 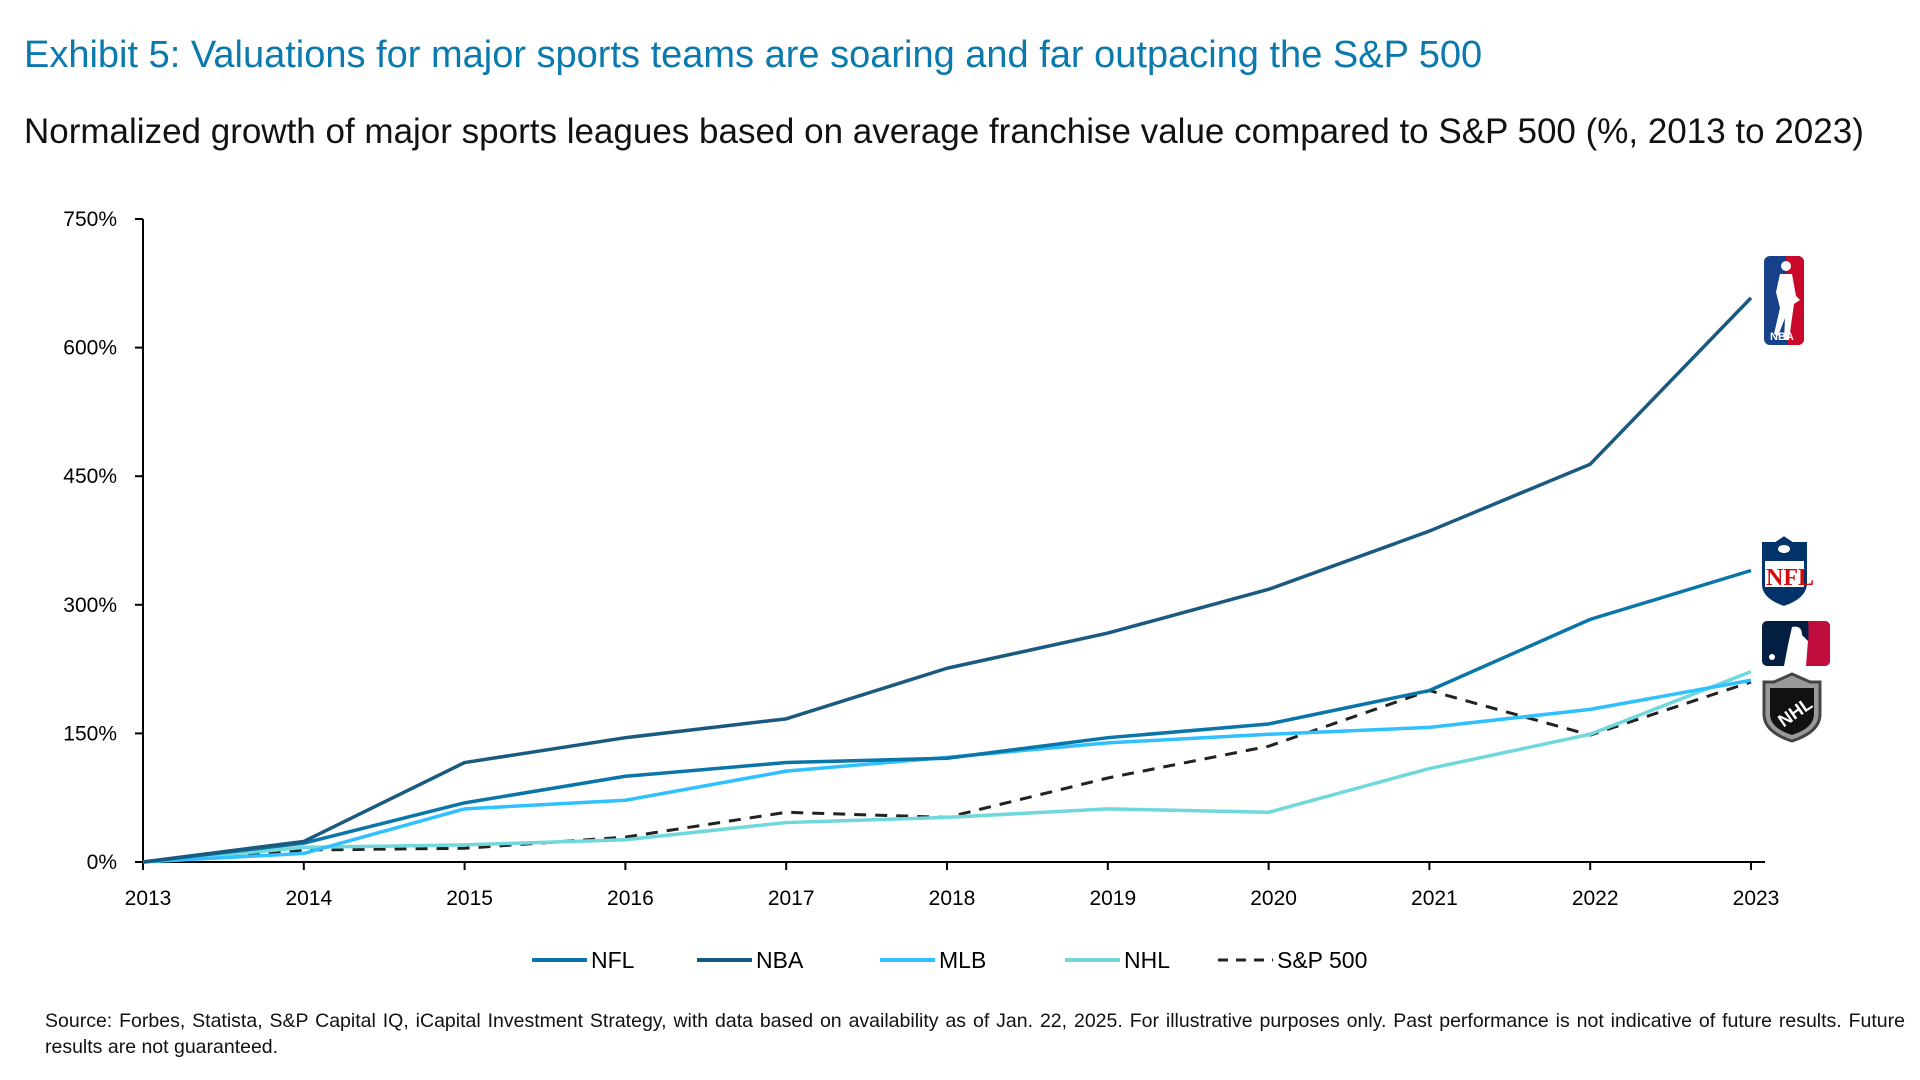 What do you see at coordinates (469, 898) in the screenshot?
I see `x-tick-label: 2015` at bounding box center [469, 898].